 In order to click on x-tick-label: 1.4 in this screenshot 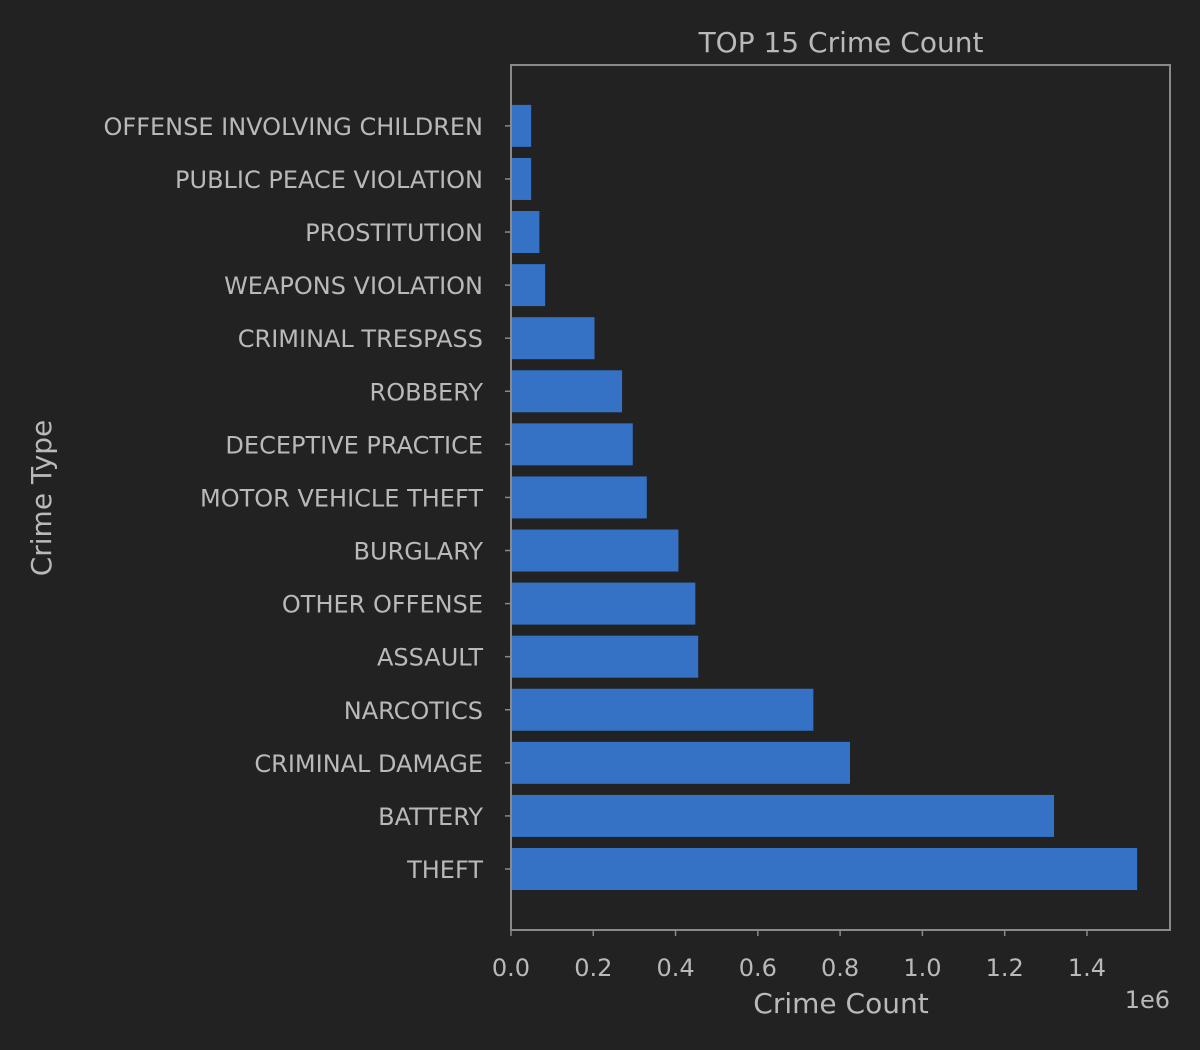, I will do `click(1087, 968)`.